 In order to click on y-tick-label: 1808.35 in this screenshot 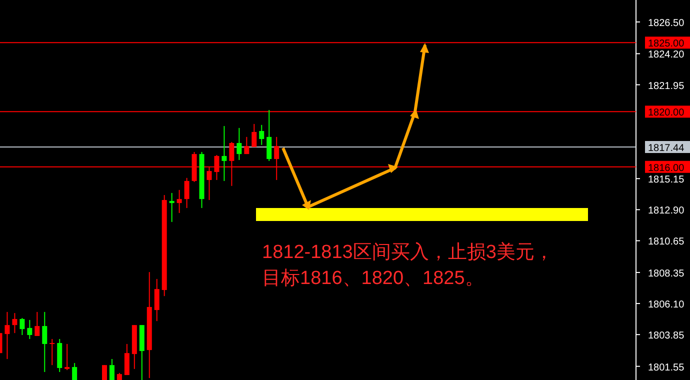, I will do `click(666, 274)`.